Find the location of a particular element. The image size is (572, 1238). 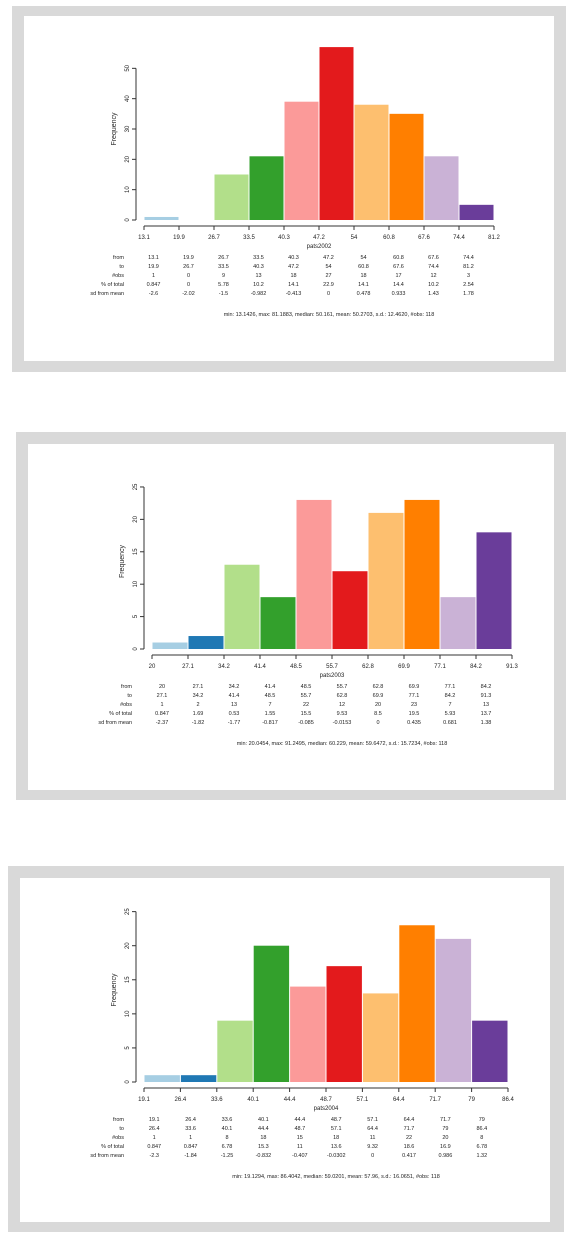

table-cell: -0.817 is located at coordinates (270, 723).